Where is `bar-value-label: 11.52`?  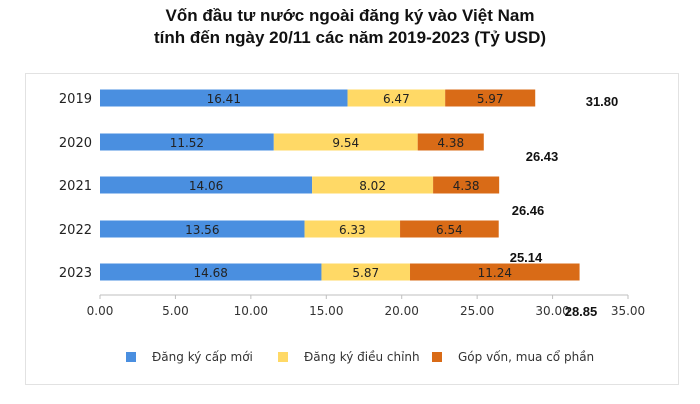
bar-value-label: 11.52 is located at coordinates (187, 143).